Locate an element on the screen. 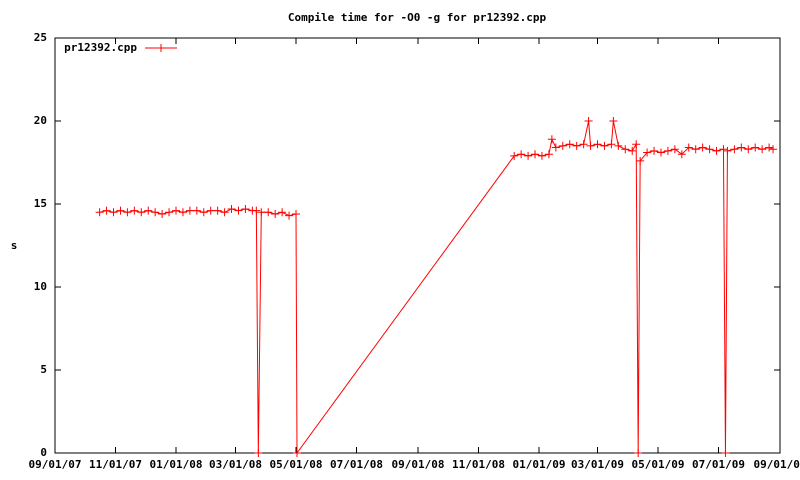  x-tick-label: 07/01/08 is located at coordinates (356, 464).